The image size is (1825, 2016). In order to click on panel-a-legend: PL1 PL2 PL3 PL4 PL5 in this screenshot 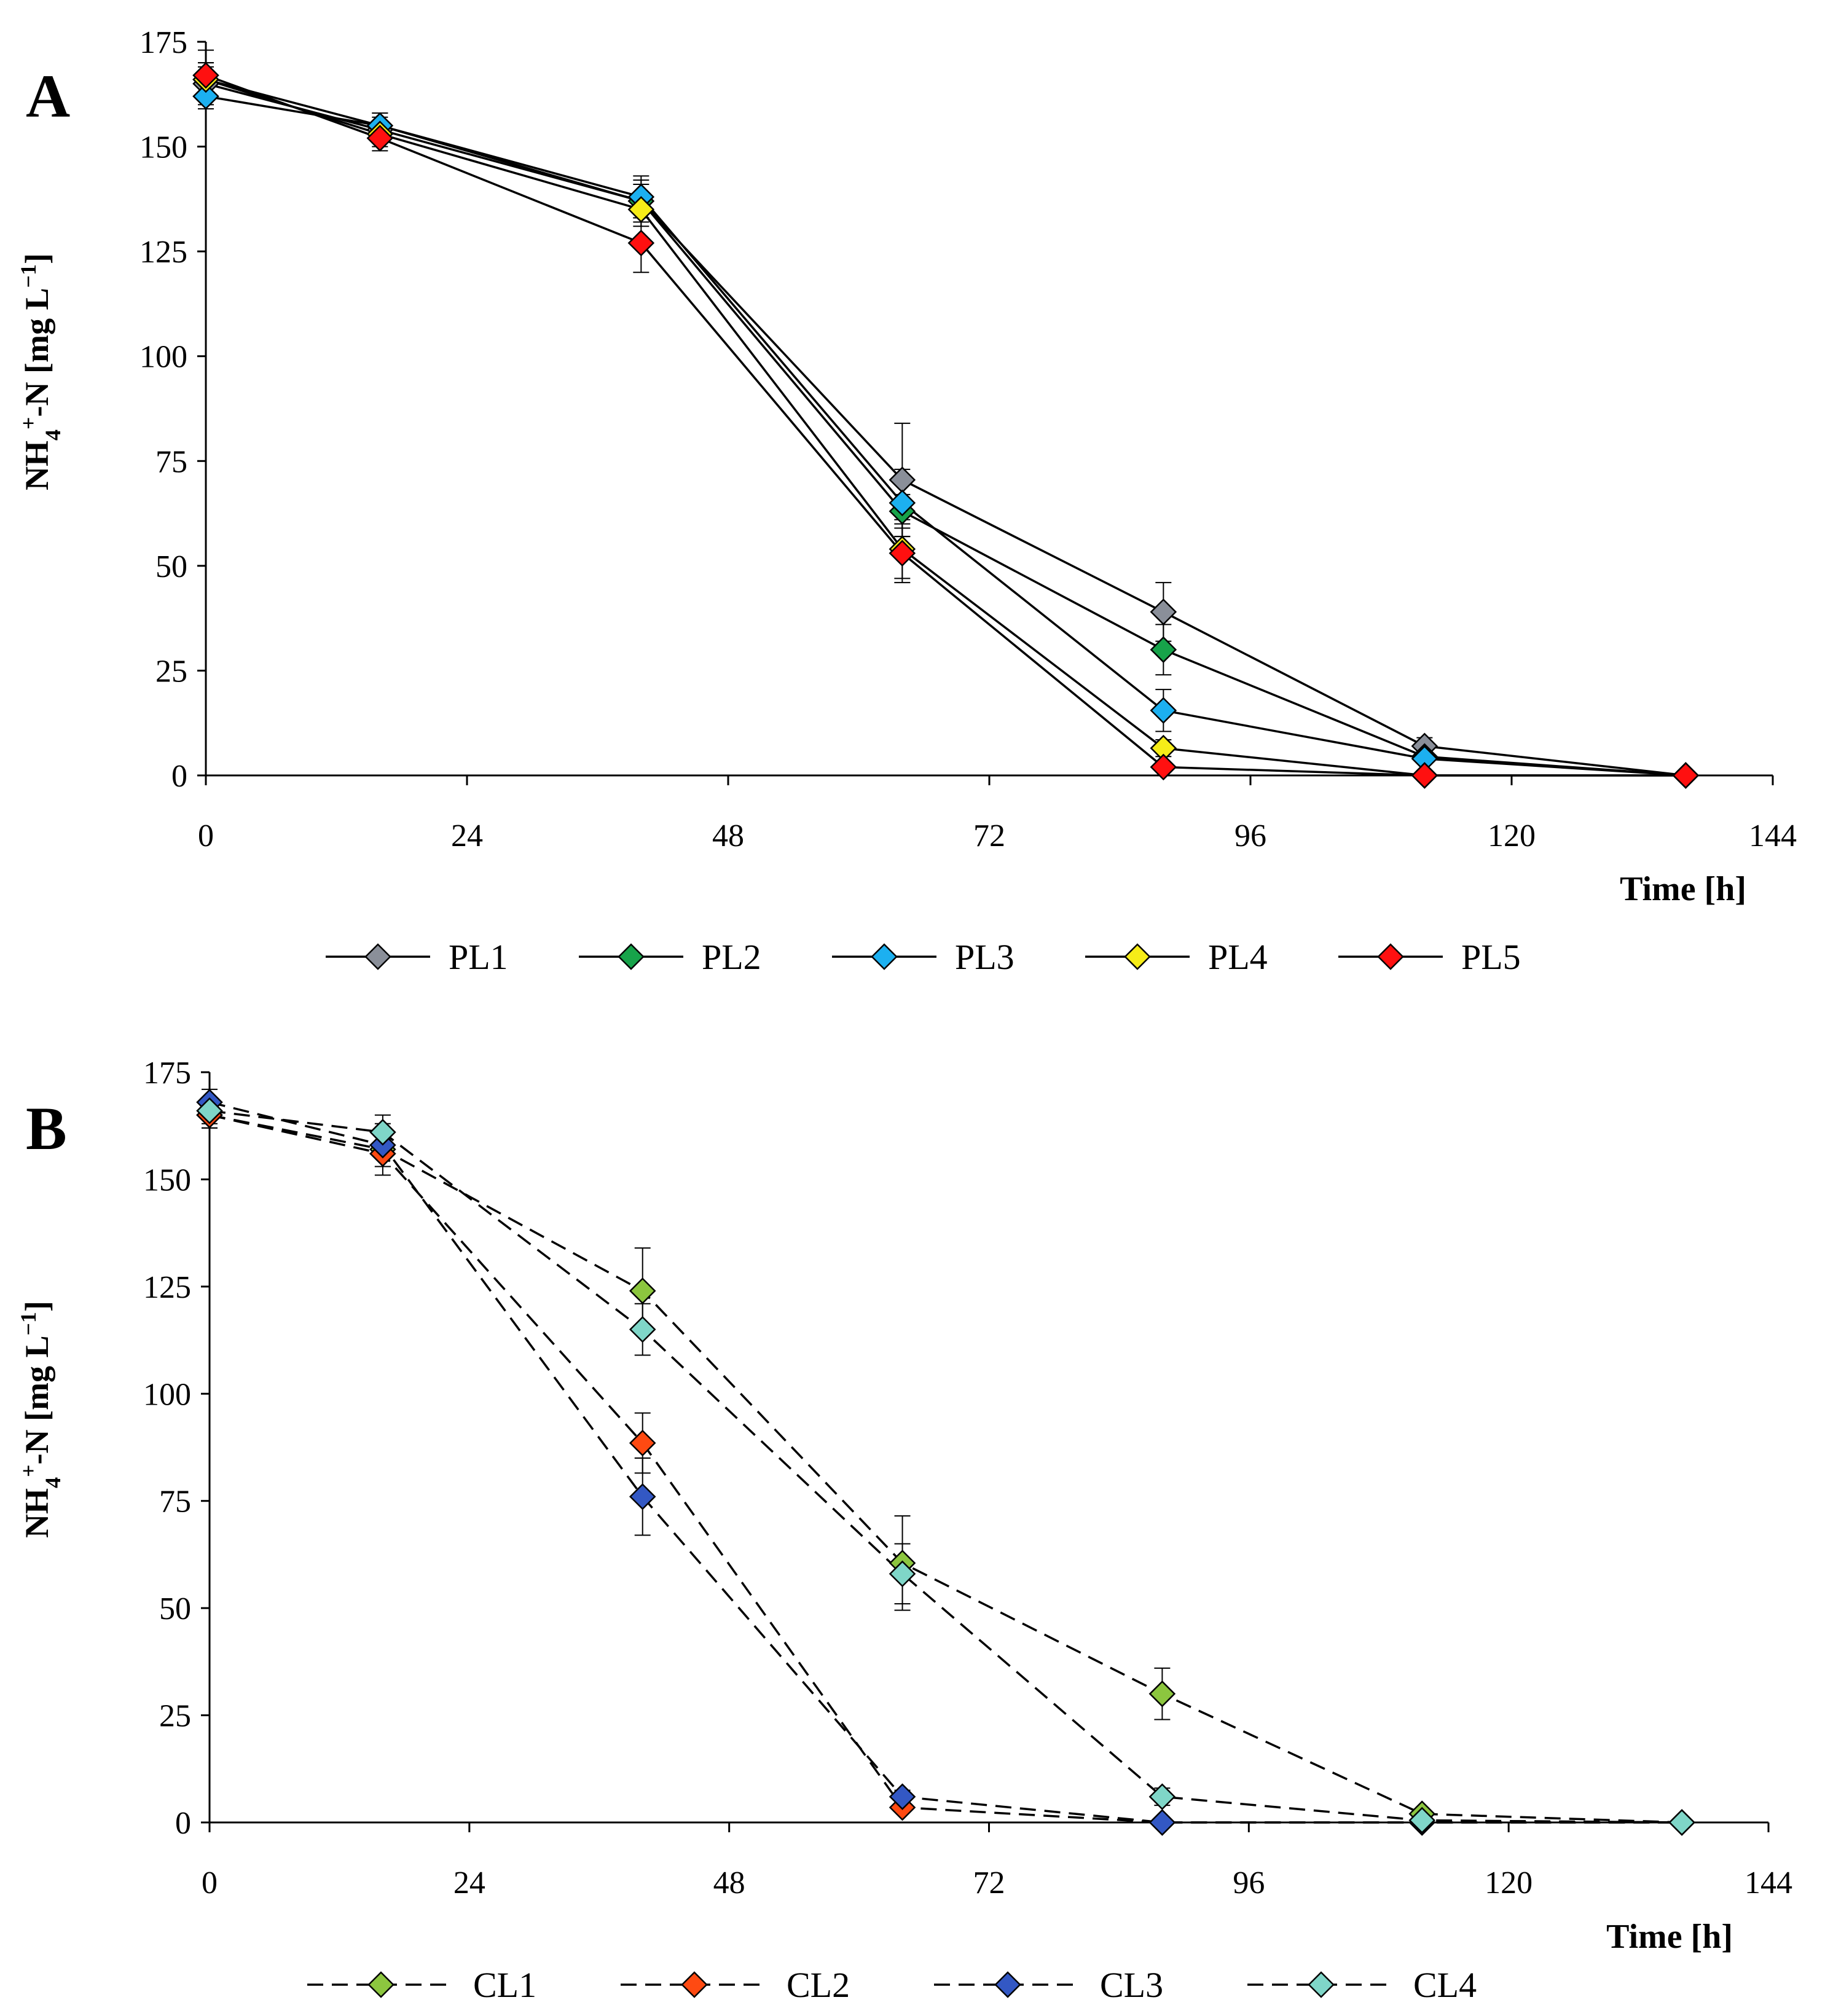, I will do `click(924, 957)`.